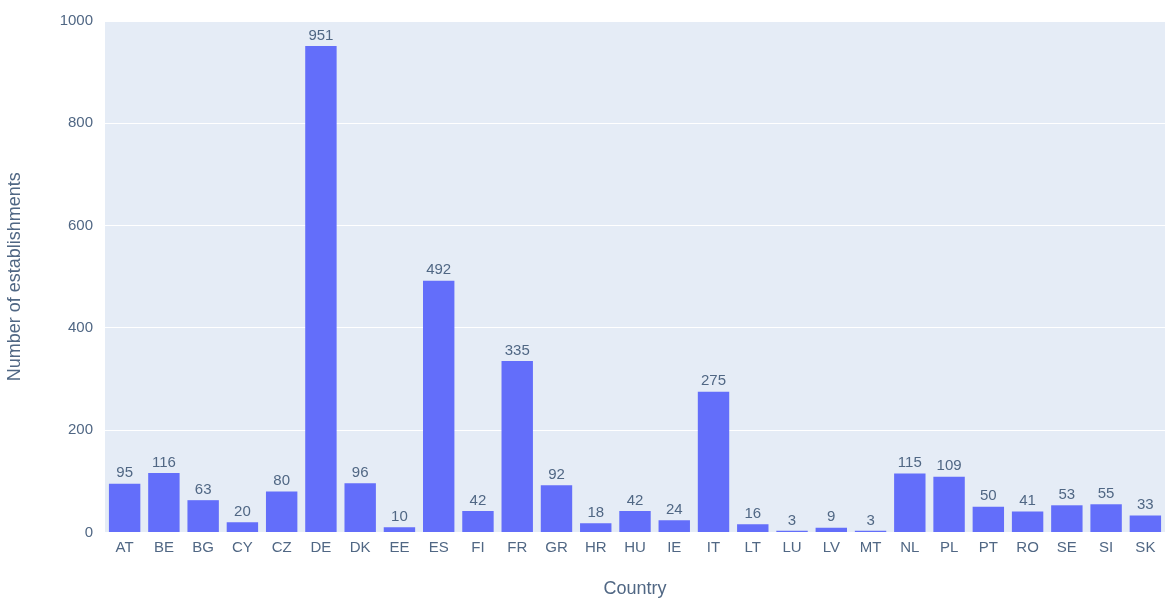 The height and width of the screenshot is (608, 1171). What do you see at coordinates (163, 546) in the screenshot?
I see `x-tick-label: BE` at bounding box center [163, 546].